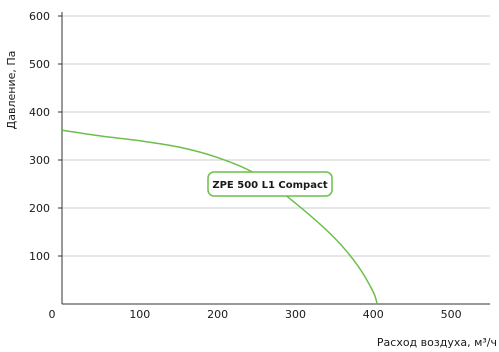 The image size is (499, 352). I want to click on y-tick-label: 600, so click(39, 16).